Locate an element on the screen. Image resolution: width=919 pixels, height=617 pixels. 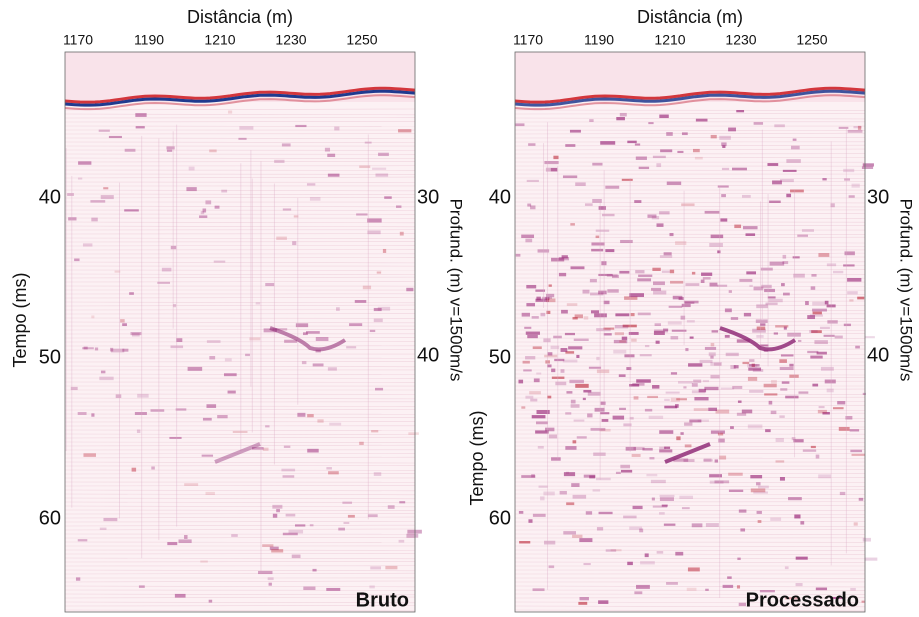
x-tick-label: 1170 is located at coordinates (78, 40).